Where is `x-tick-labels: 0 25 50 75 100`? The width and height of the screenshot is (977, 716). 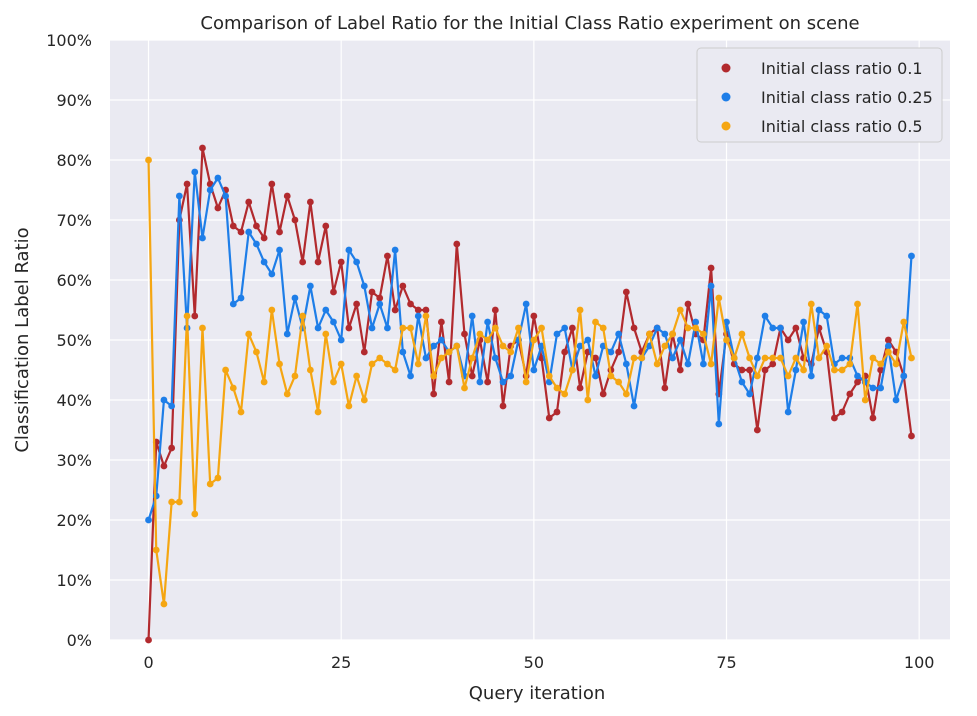
x-tick-labels: 0 25 50 75 100 is located at coordinates (538, 662).